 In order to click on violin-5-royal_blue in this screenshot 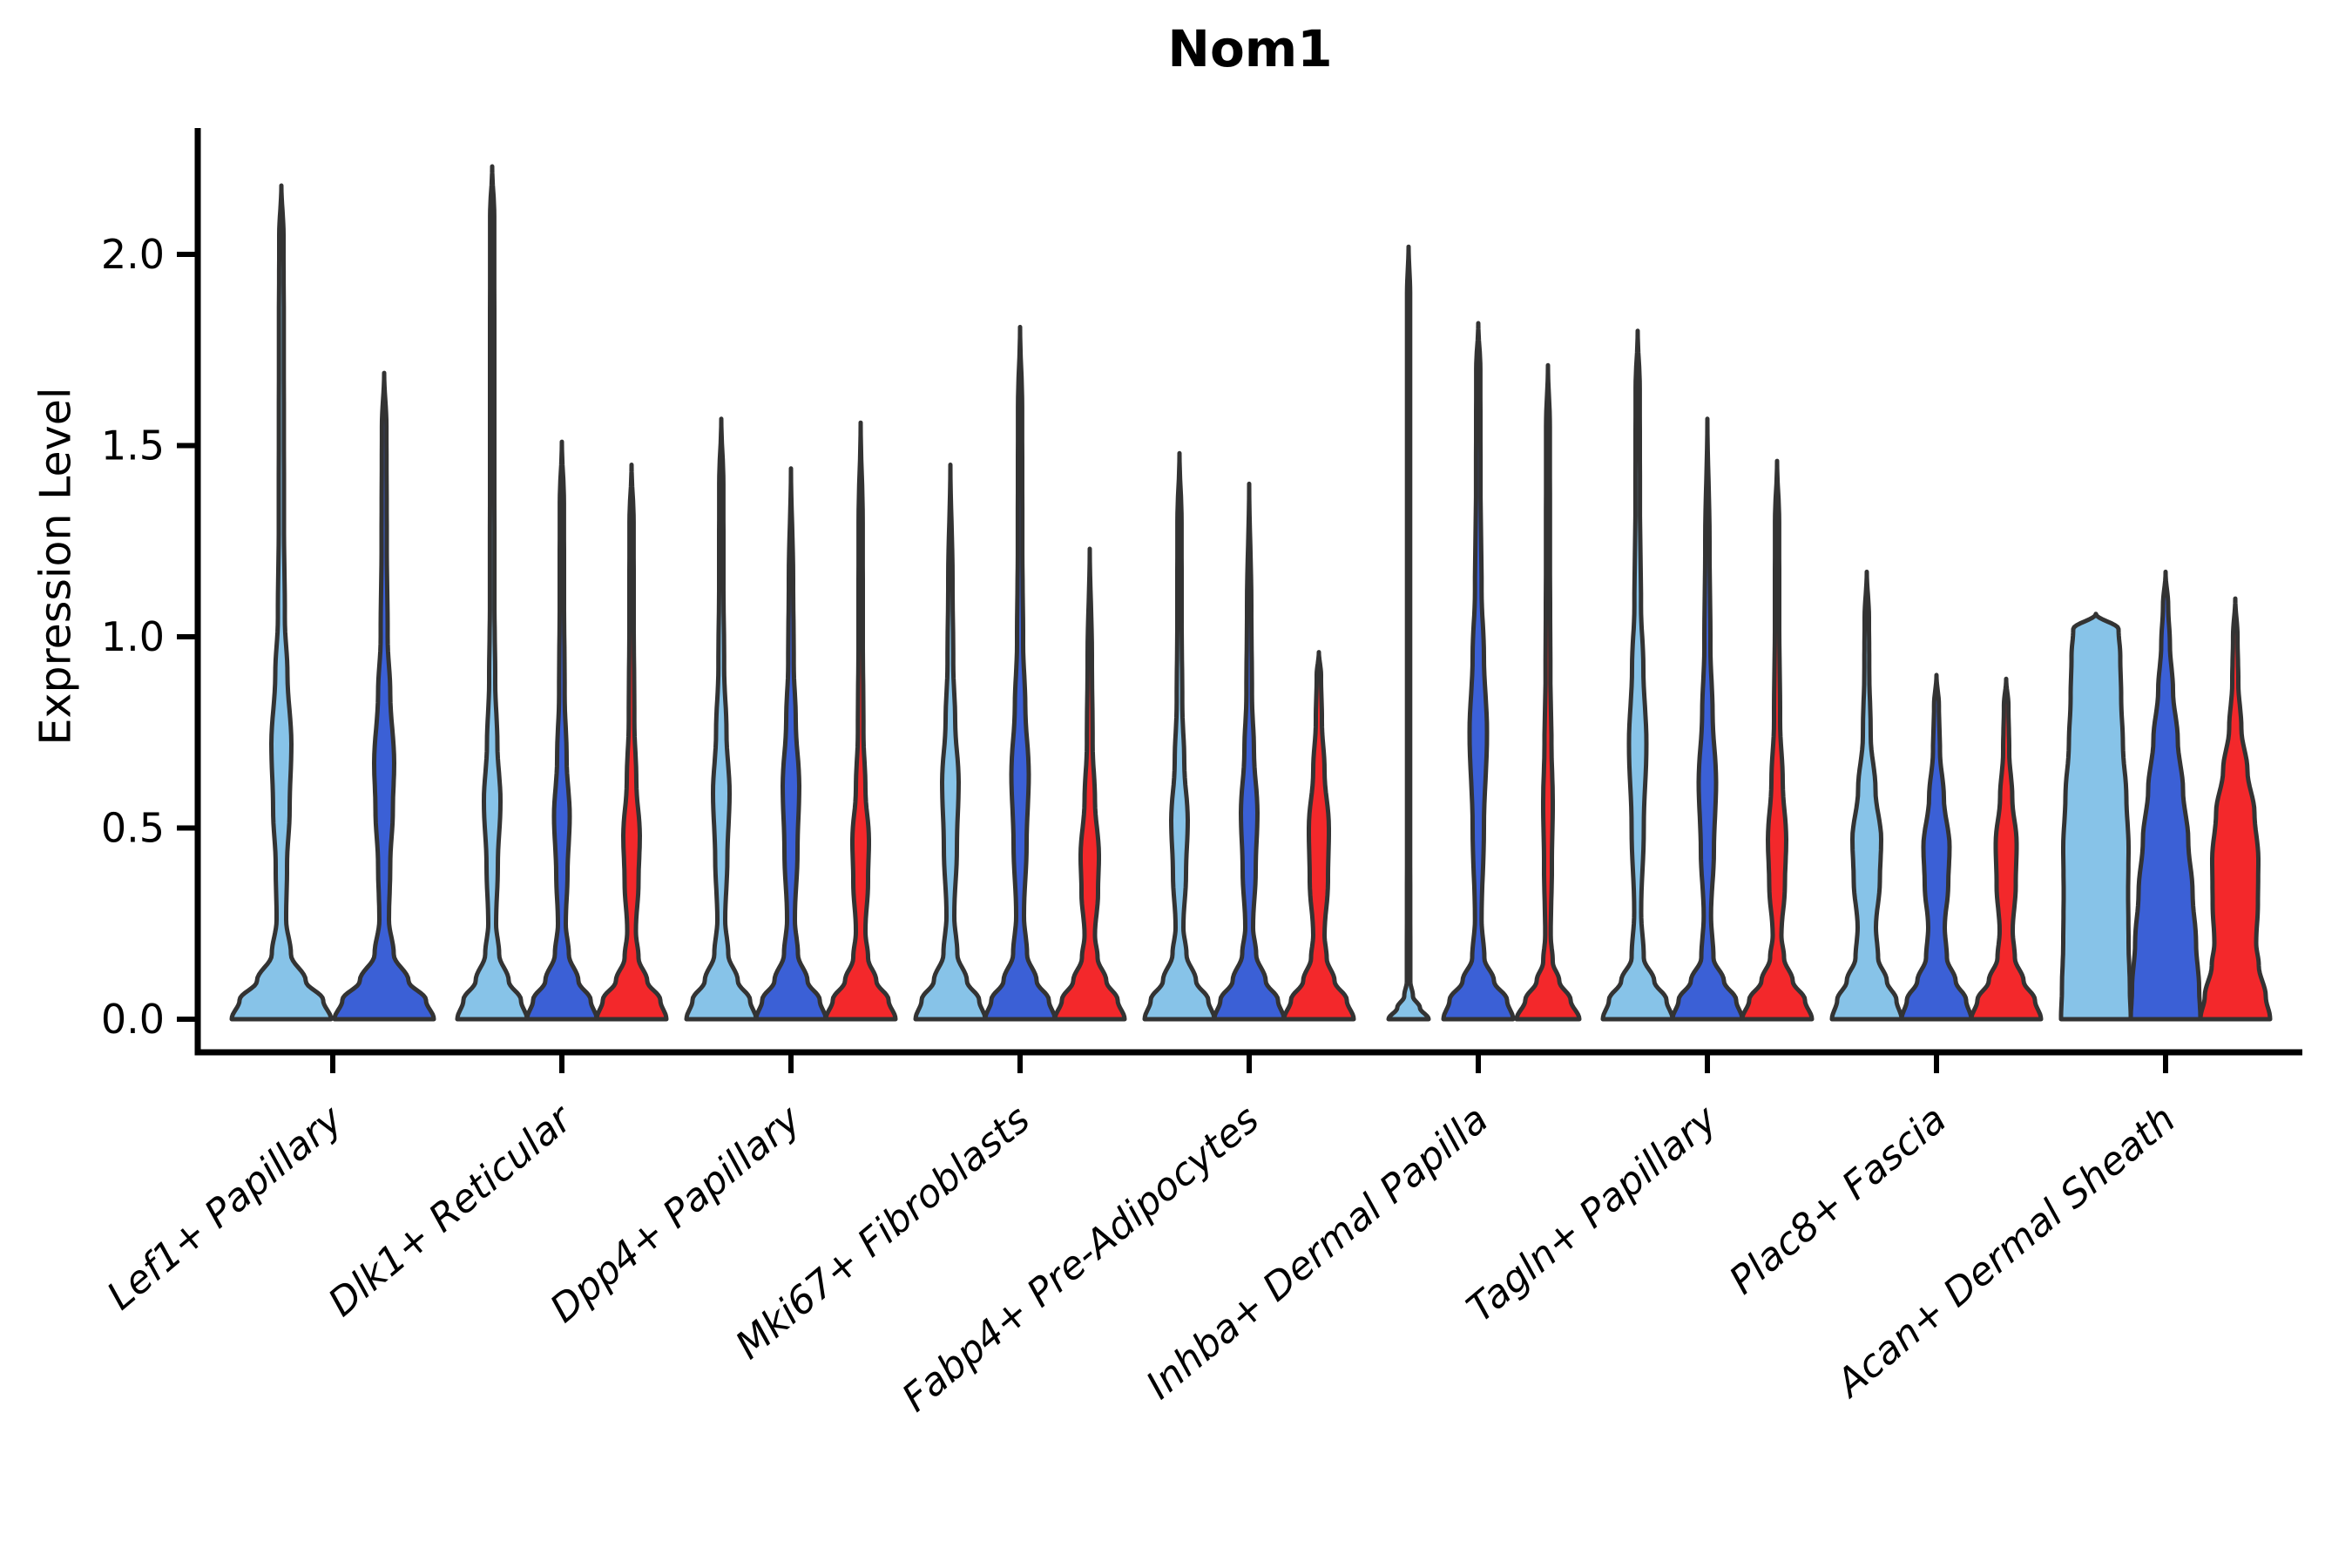, I will do `click(1250, 751)`.